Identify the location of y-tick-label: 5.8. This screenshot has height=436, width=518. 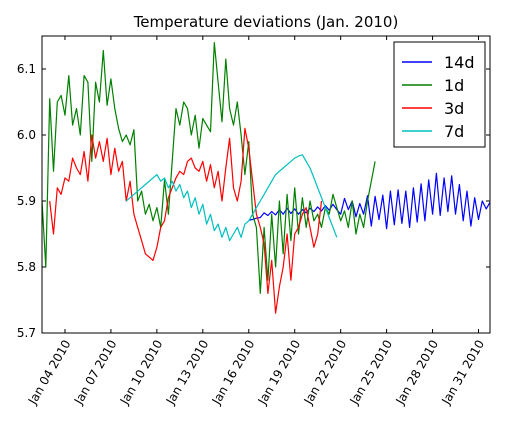
(26, 267).